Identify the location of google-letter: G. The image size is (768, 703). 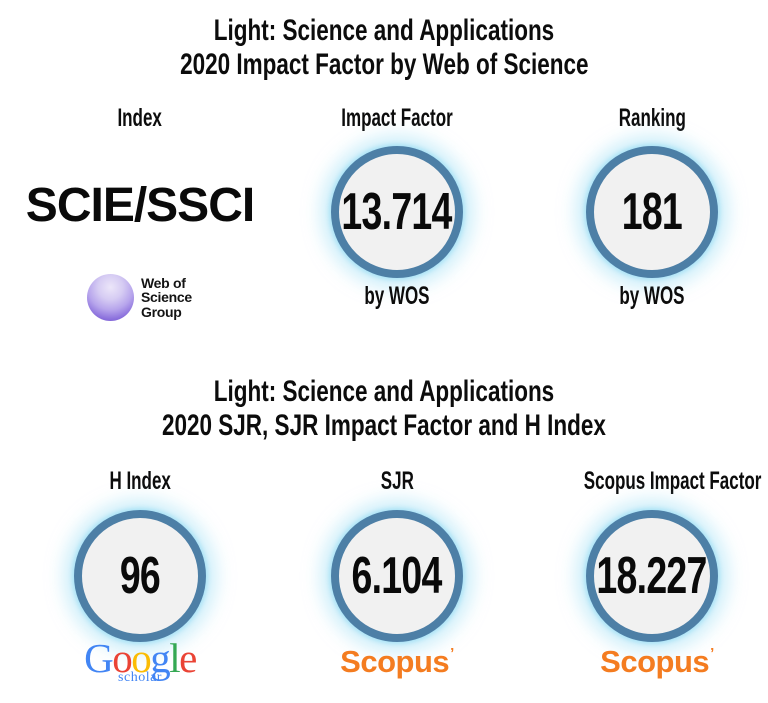
(99, 658).